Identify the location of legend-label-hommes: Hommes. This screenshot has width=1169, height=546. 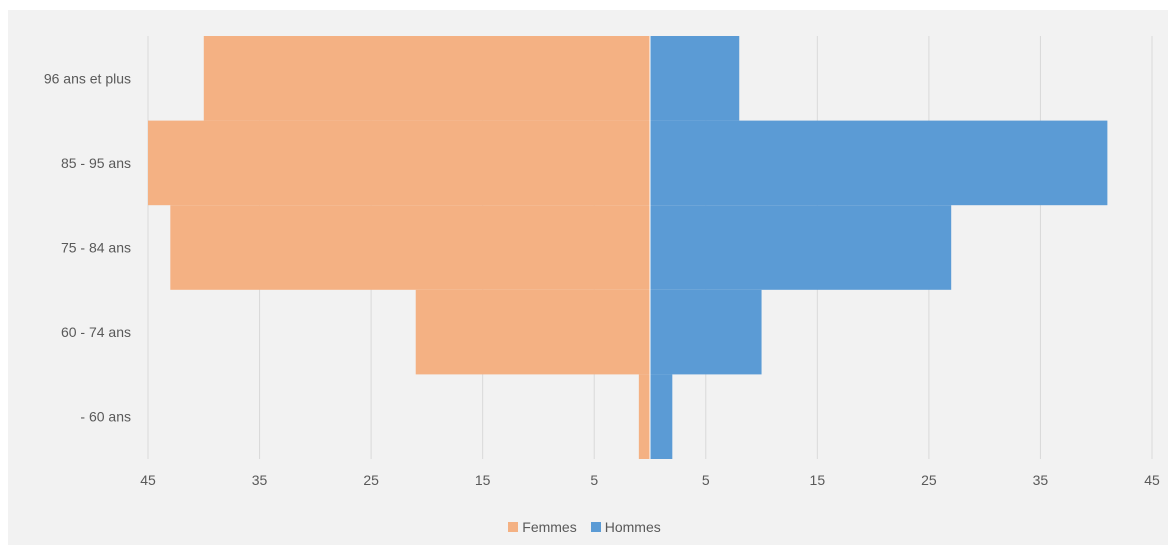
(632, 527).